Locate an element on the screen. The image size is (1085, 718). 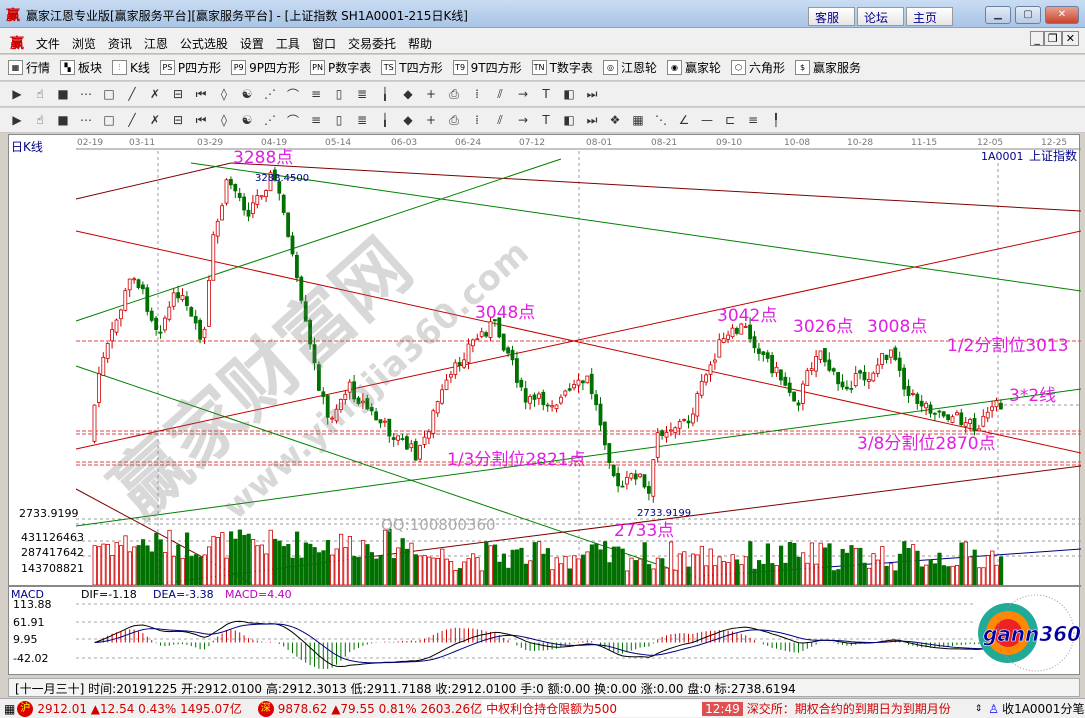
down3-icon: ≣ is located at coordinates (362, 94).